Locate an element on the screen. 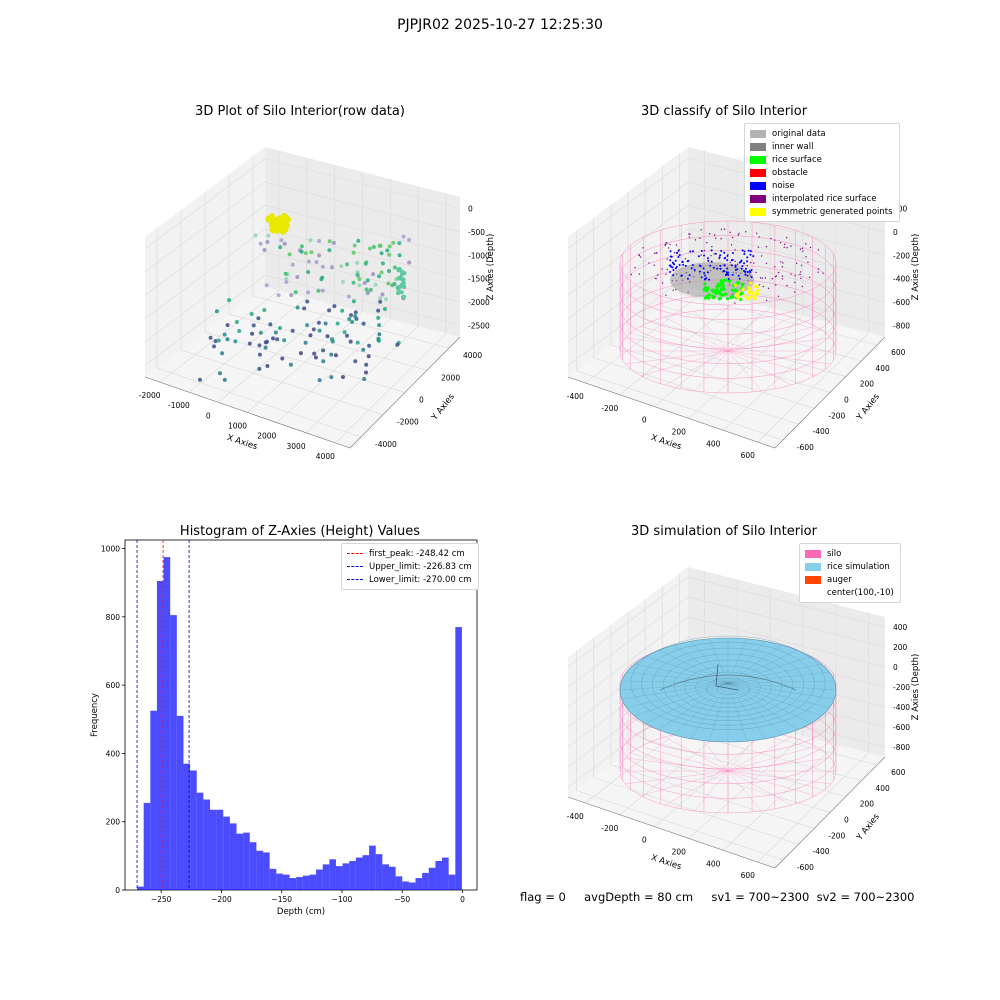  p4-ytick: -200 is located at coordinates (836, 835).